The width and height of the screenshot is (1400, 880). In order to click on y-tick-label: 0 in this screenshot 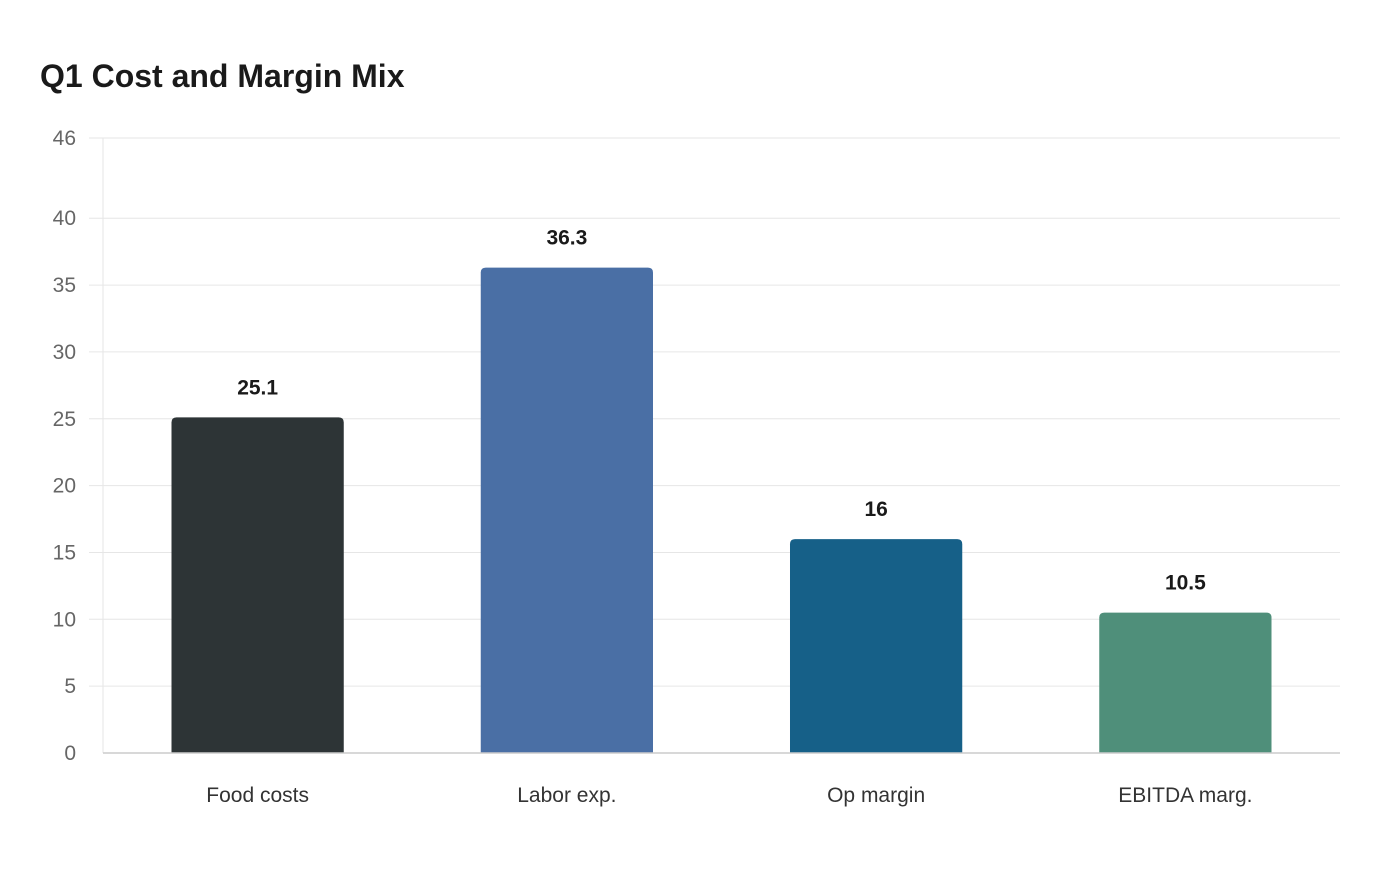, I will do `click(70, 753)`.